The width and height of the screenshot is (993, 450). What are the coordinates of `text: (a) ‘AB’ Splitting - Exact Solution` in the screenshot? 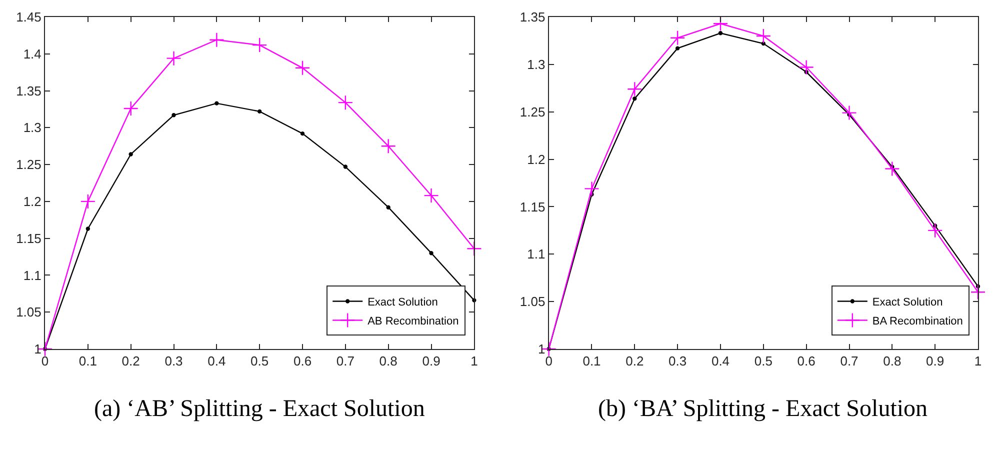 It's located at (259, 409).